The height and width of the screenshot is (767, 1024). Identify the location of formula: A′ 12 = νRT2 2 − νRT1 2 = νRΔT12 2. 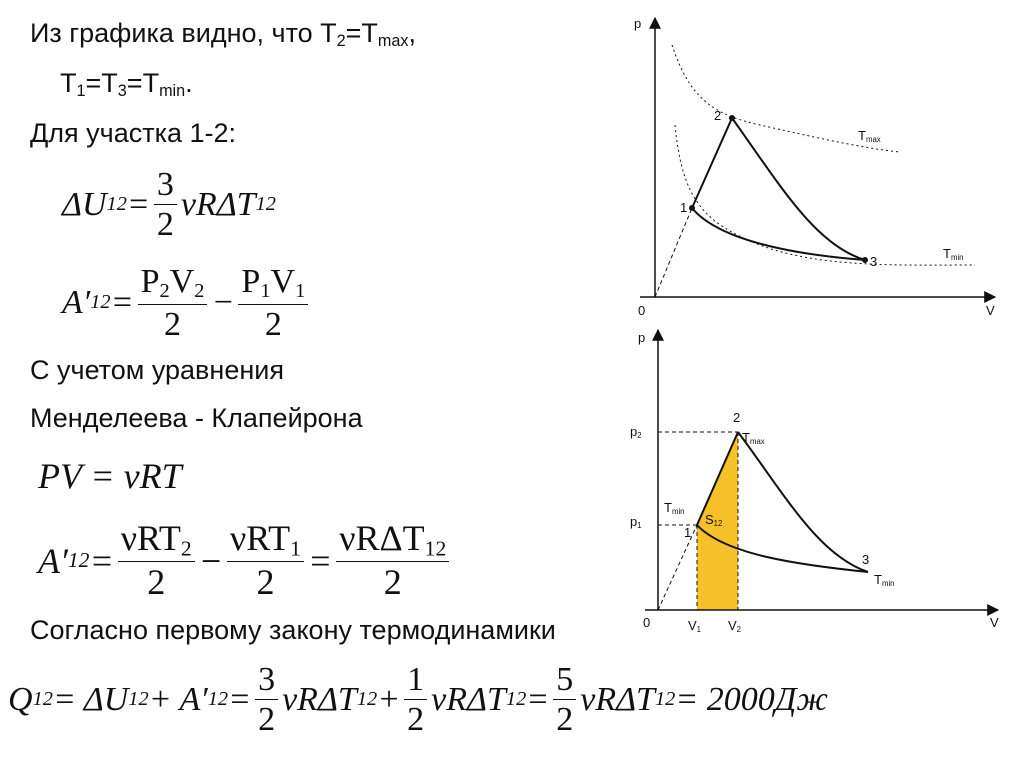
(245, 561).